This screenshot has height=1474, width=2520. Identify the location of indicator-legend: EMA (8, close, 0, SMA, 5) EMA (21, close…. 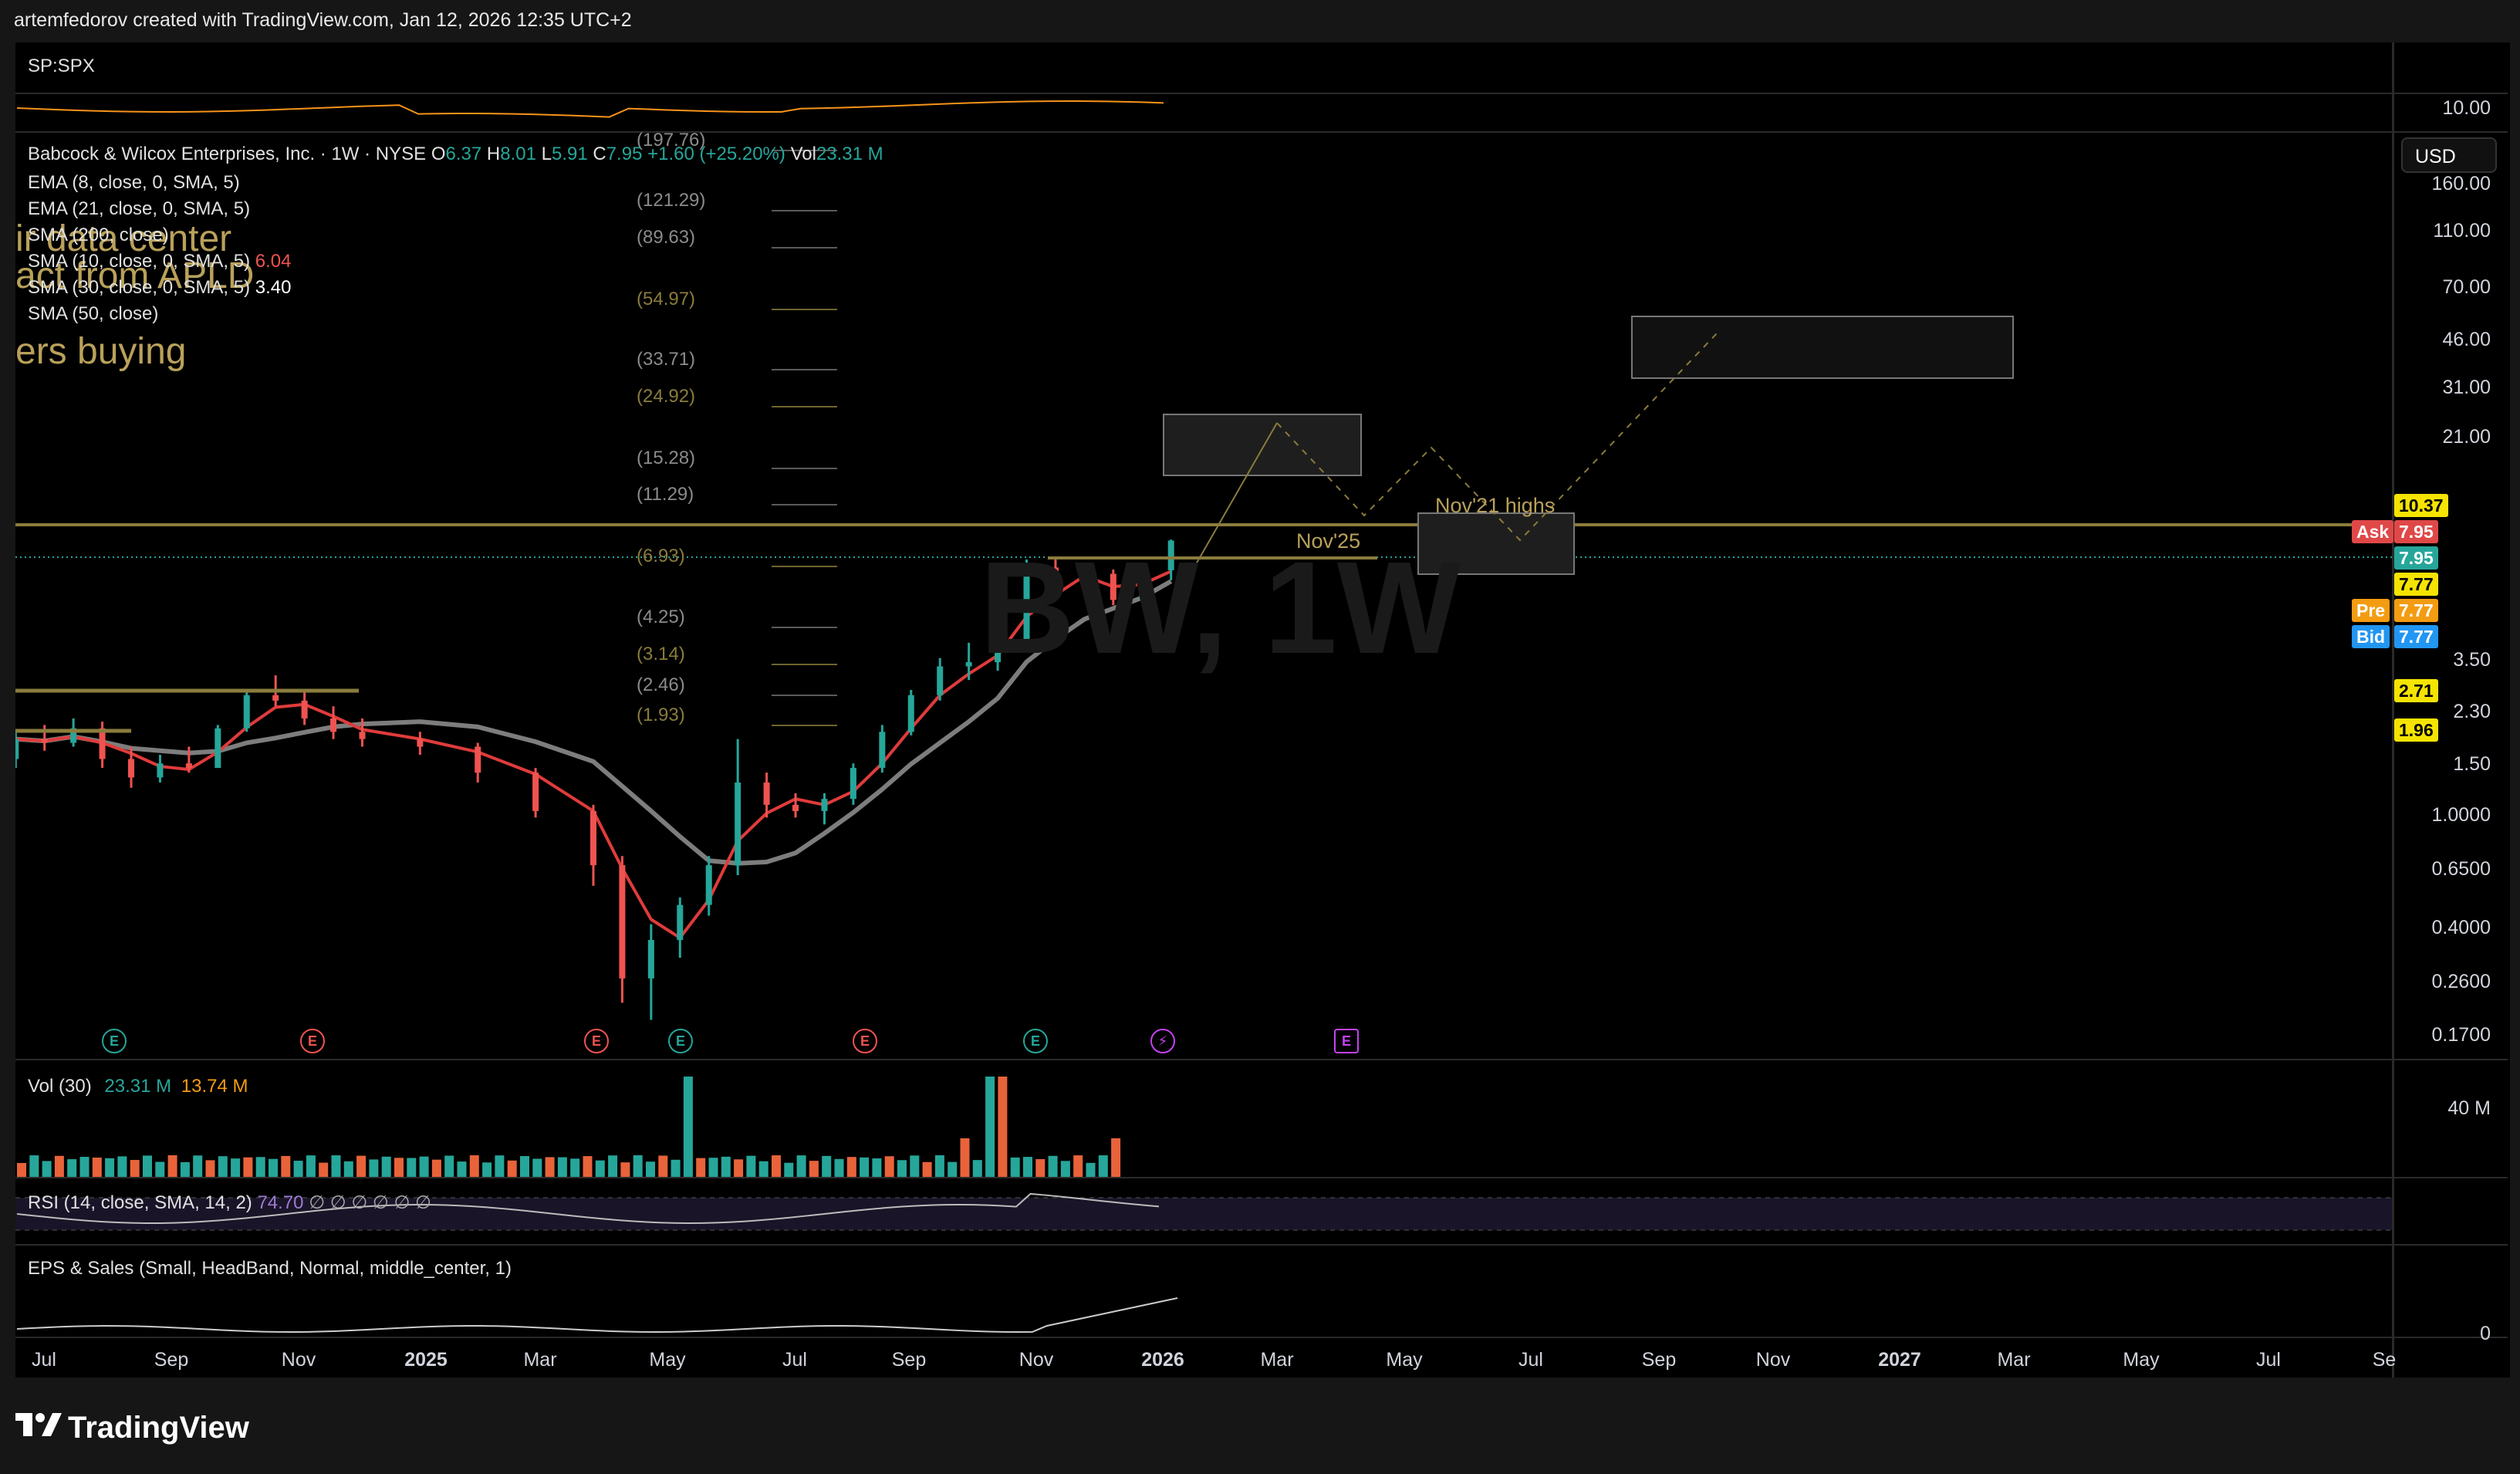
(160, 248).